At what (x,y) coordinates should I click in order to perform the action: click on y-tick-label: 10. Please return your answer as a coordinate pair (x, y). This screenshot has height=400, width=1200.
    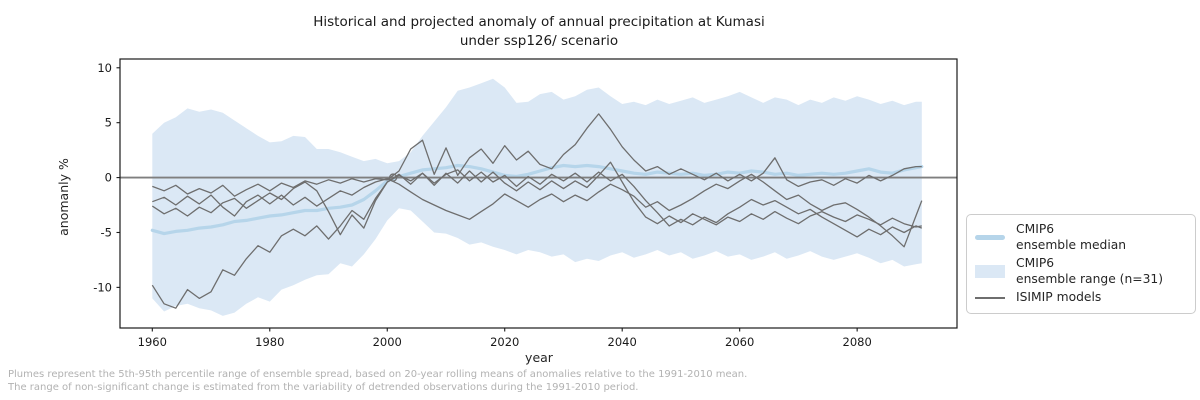
    Looking at the image, I should click on (104, 68).